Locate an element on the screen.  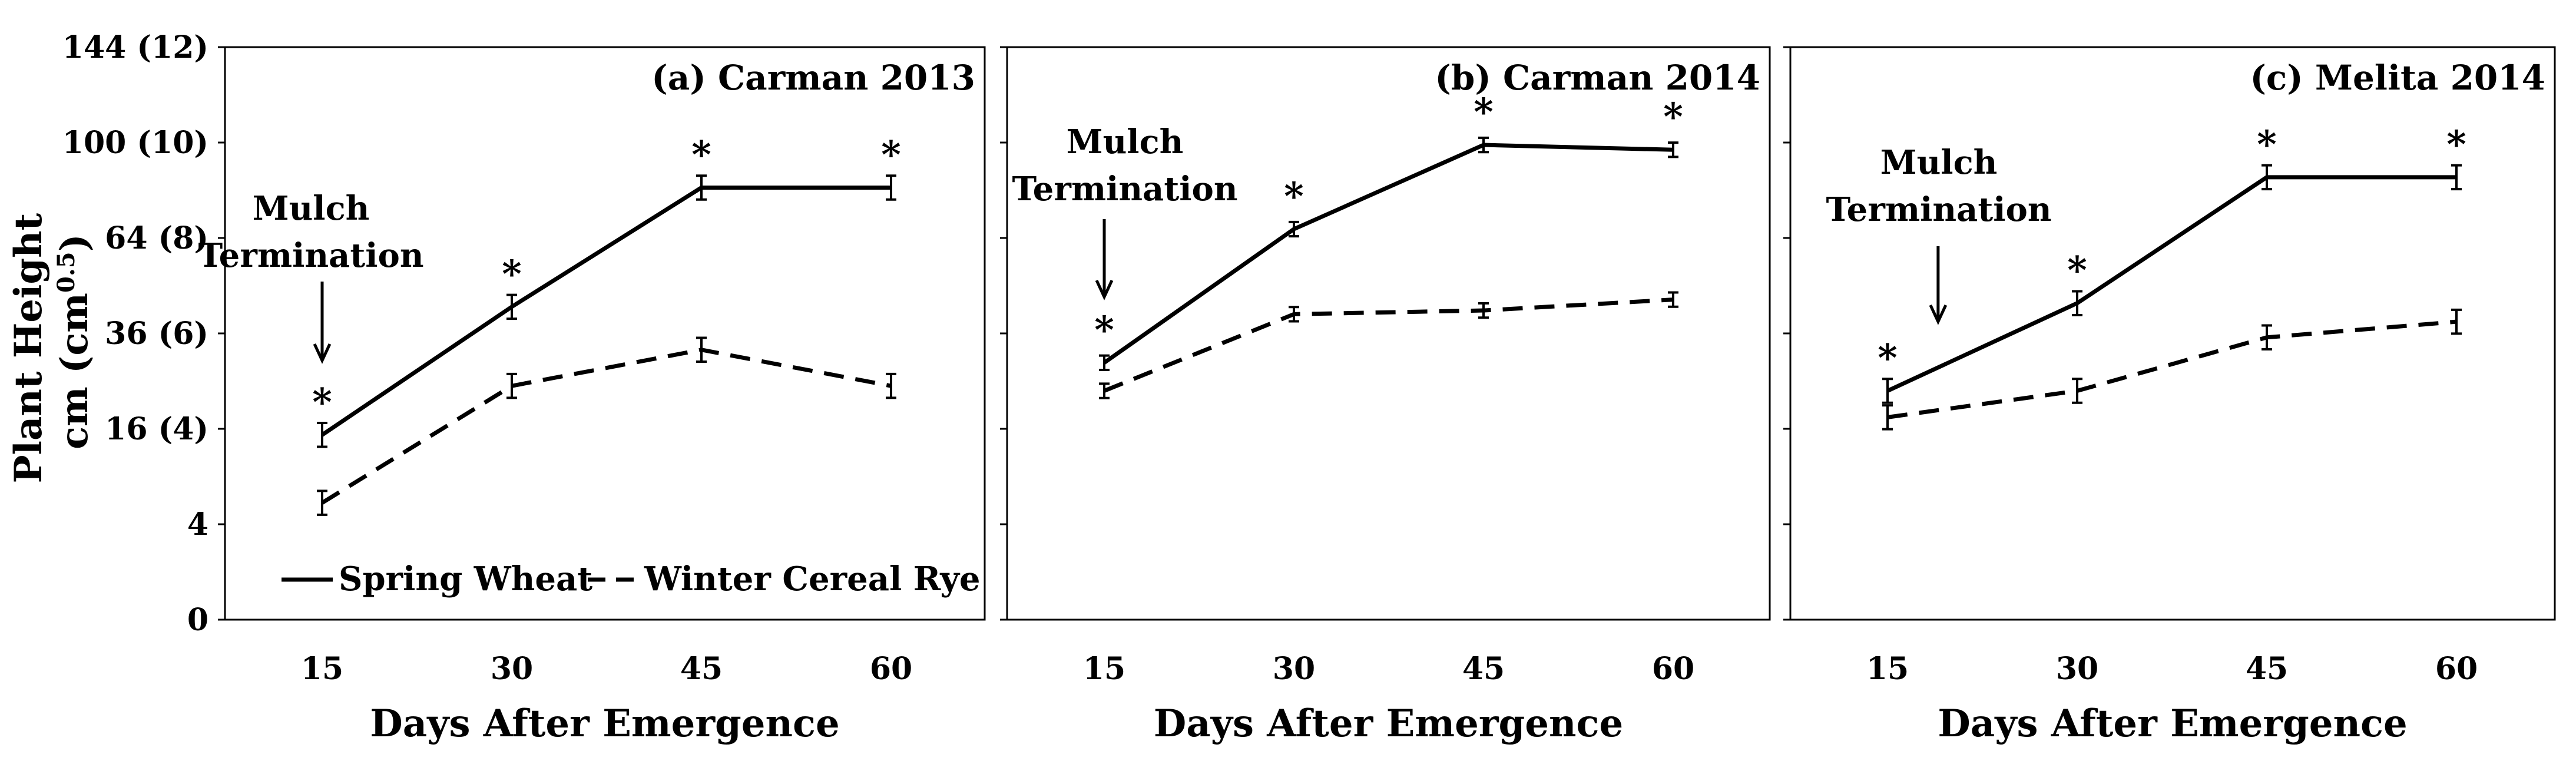
y-axis-label-close: ) is located at coordinates (74, 243).